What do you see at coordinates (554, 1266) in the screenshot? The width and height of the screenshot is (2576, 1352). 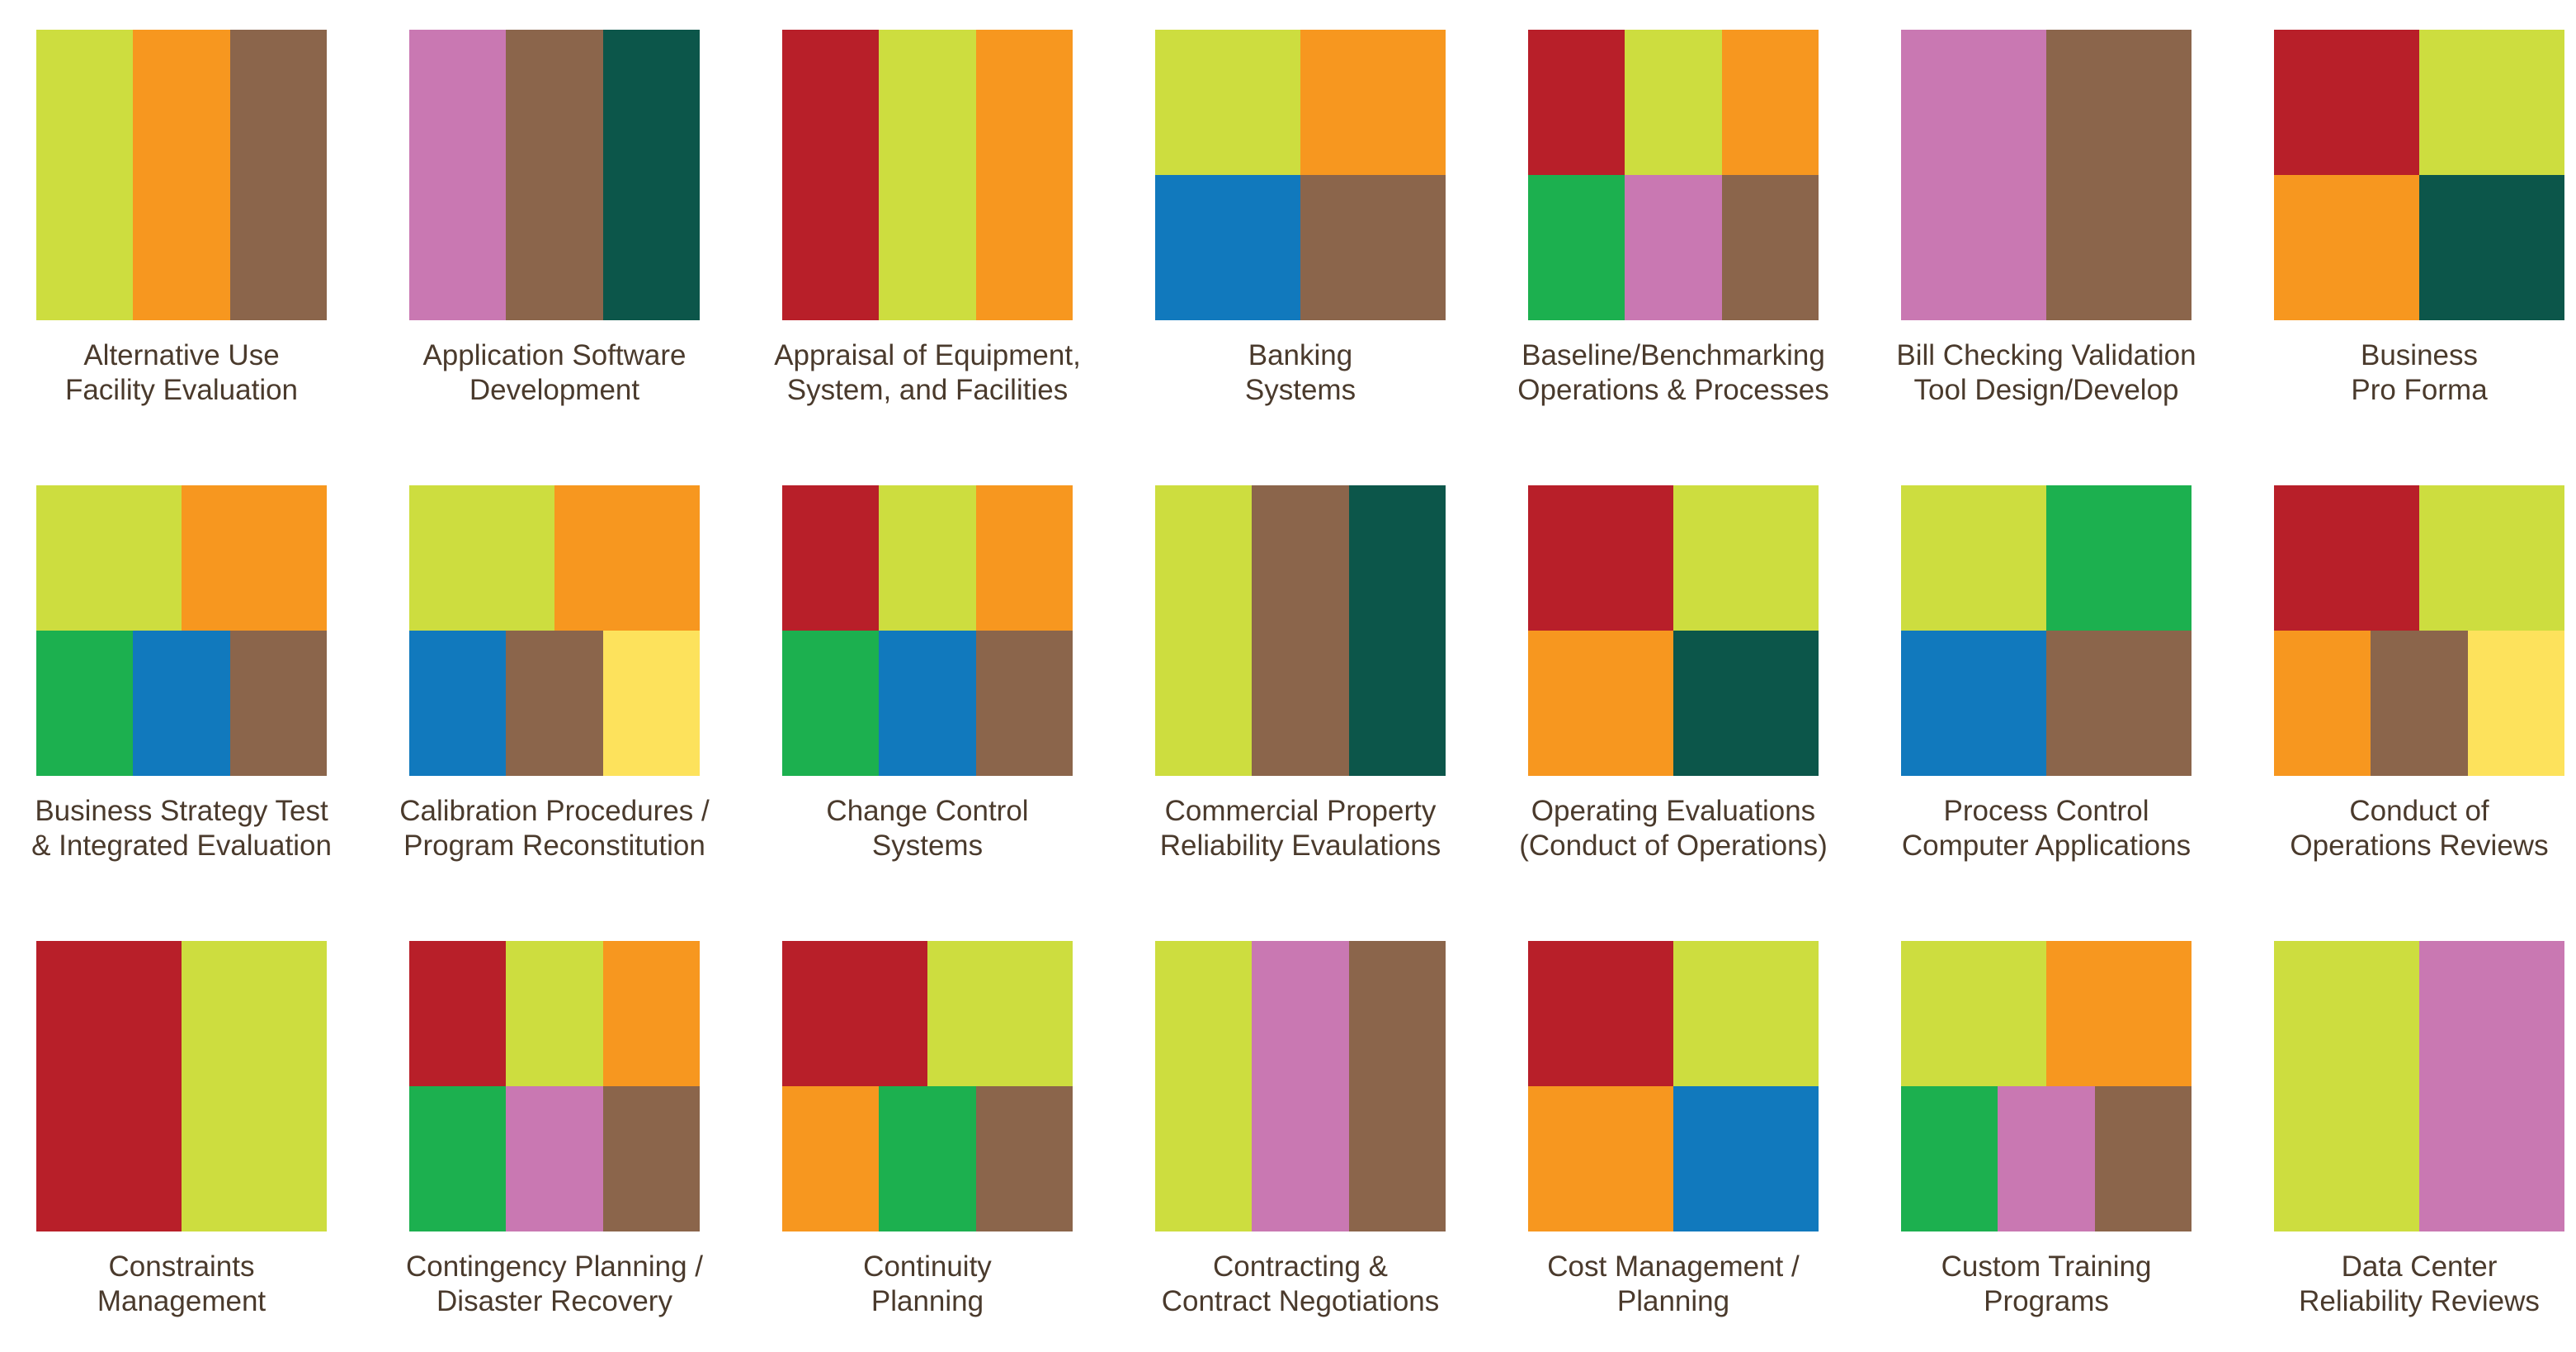 I see `caption-line-1: Contingency Planning /` at bounding box center [554, 1266].